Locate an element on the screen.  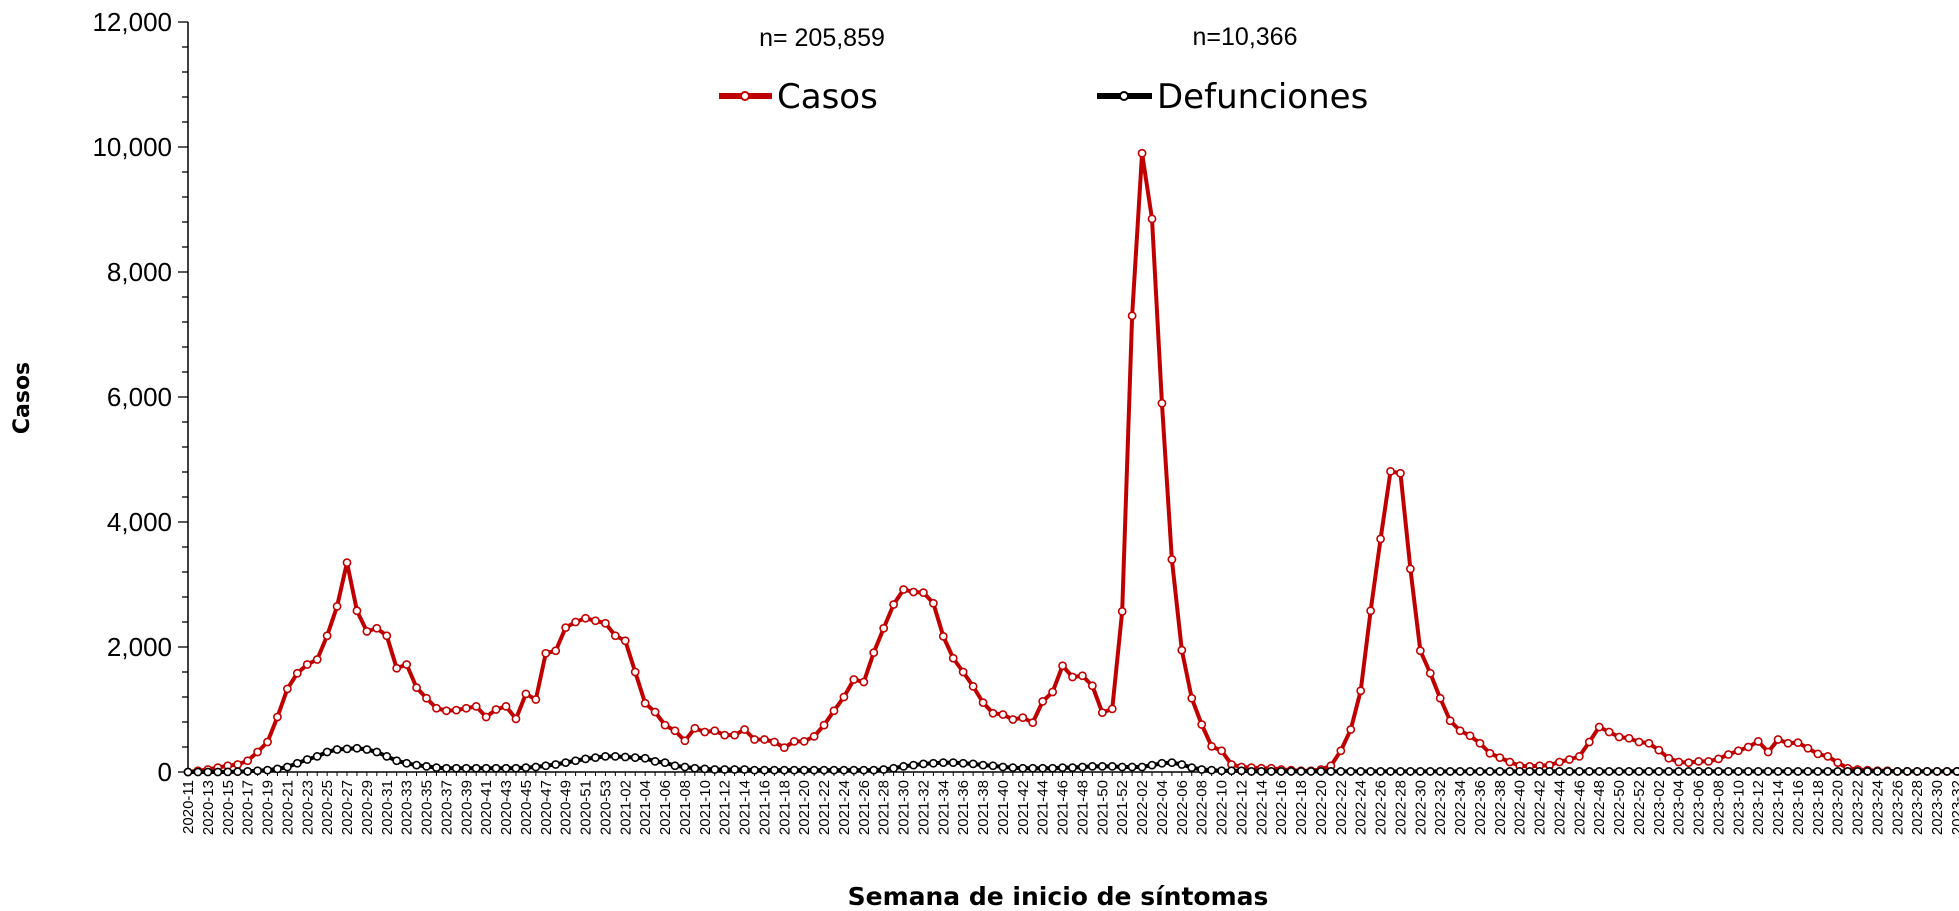
x-tick-label: 2020-47 is located at coordinates (546, 807).